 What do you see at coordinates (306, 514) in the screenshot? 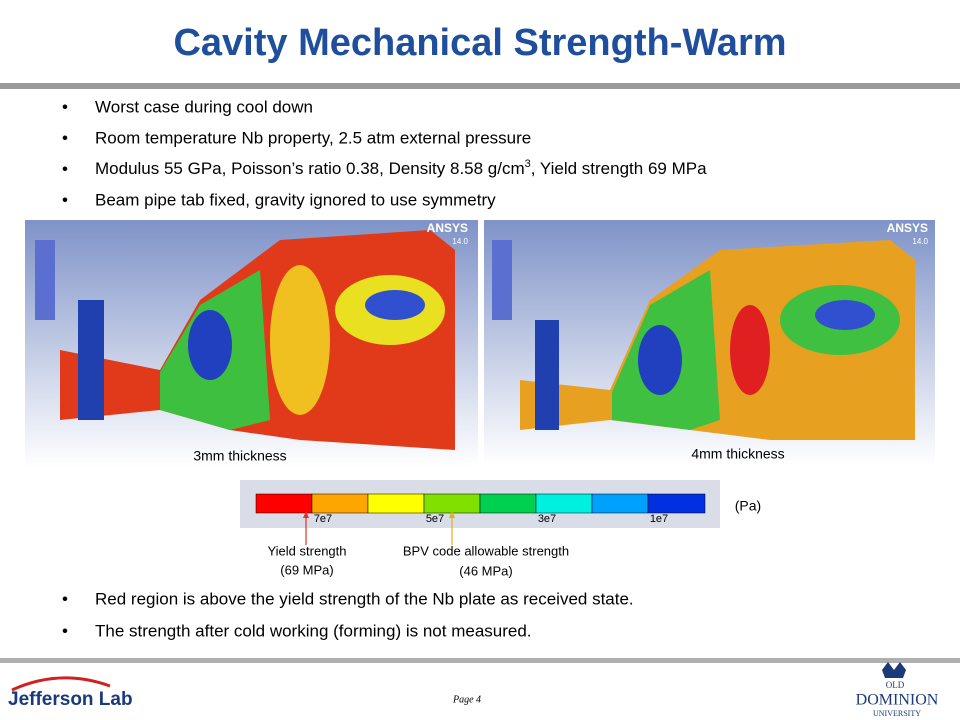
I see `yield-arrowhead` at bounding box center [306, 514].